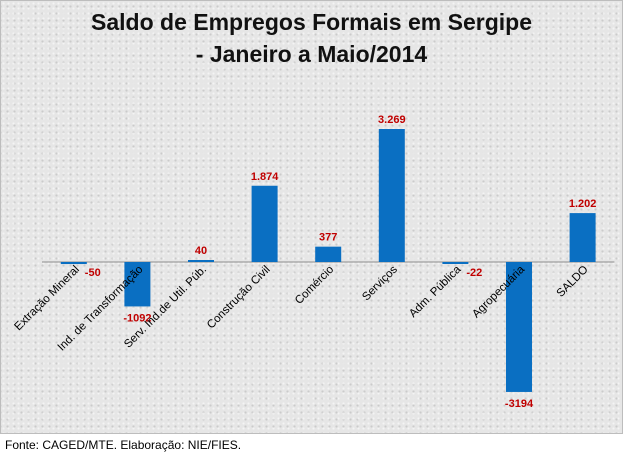 The height and width of the screenshot is (456, 623). I want to click on source-note: Fonte: CAGED/MTE. Elaboração: NIE/FIES., so click(123, 445).